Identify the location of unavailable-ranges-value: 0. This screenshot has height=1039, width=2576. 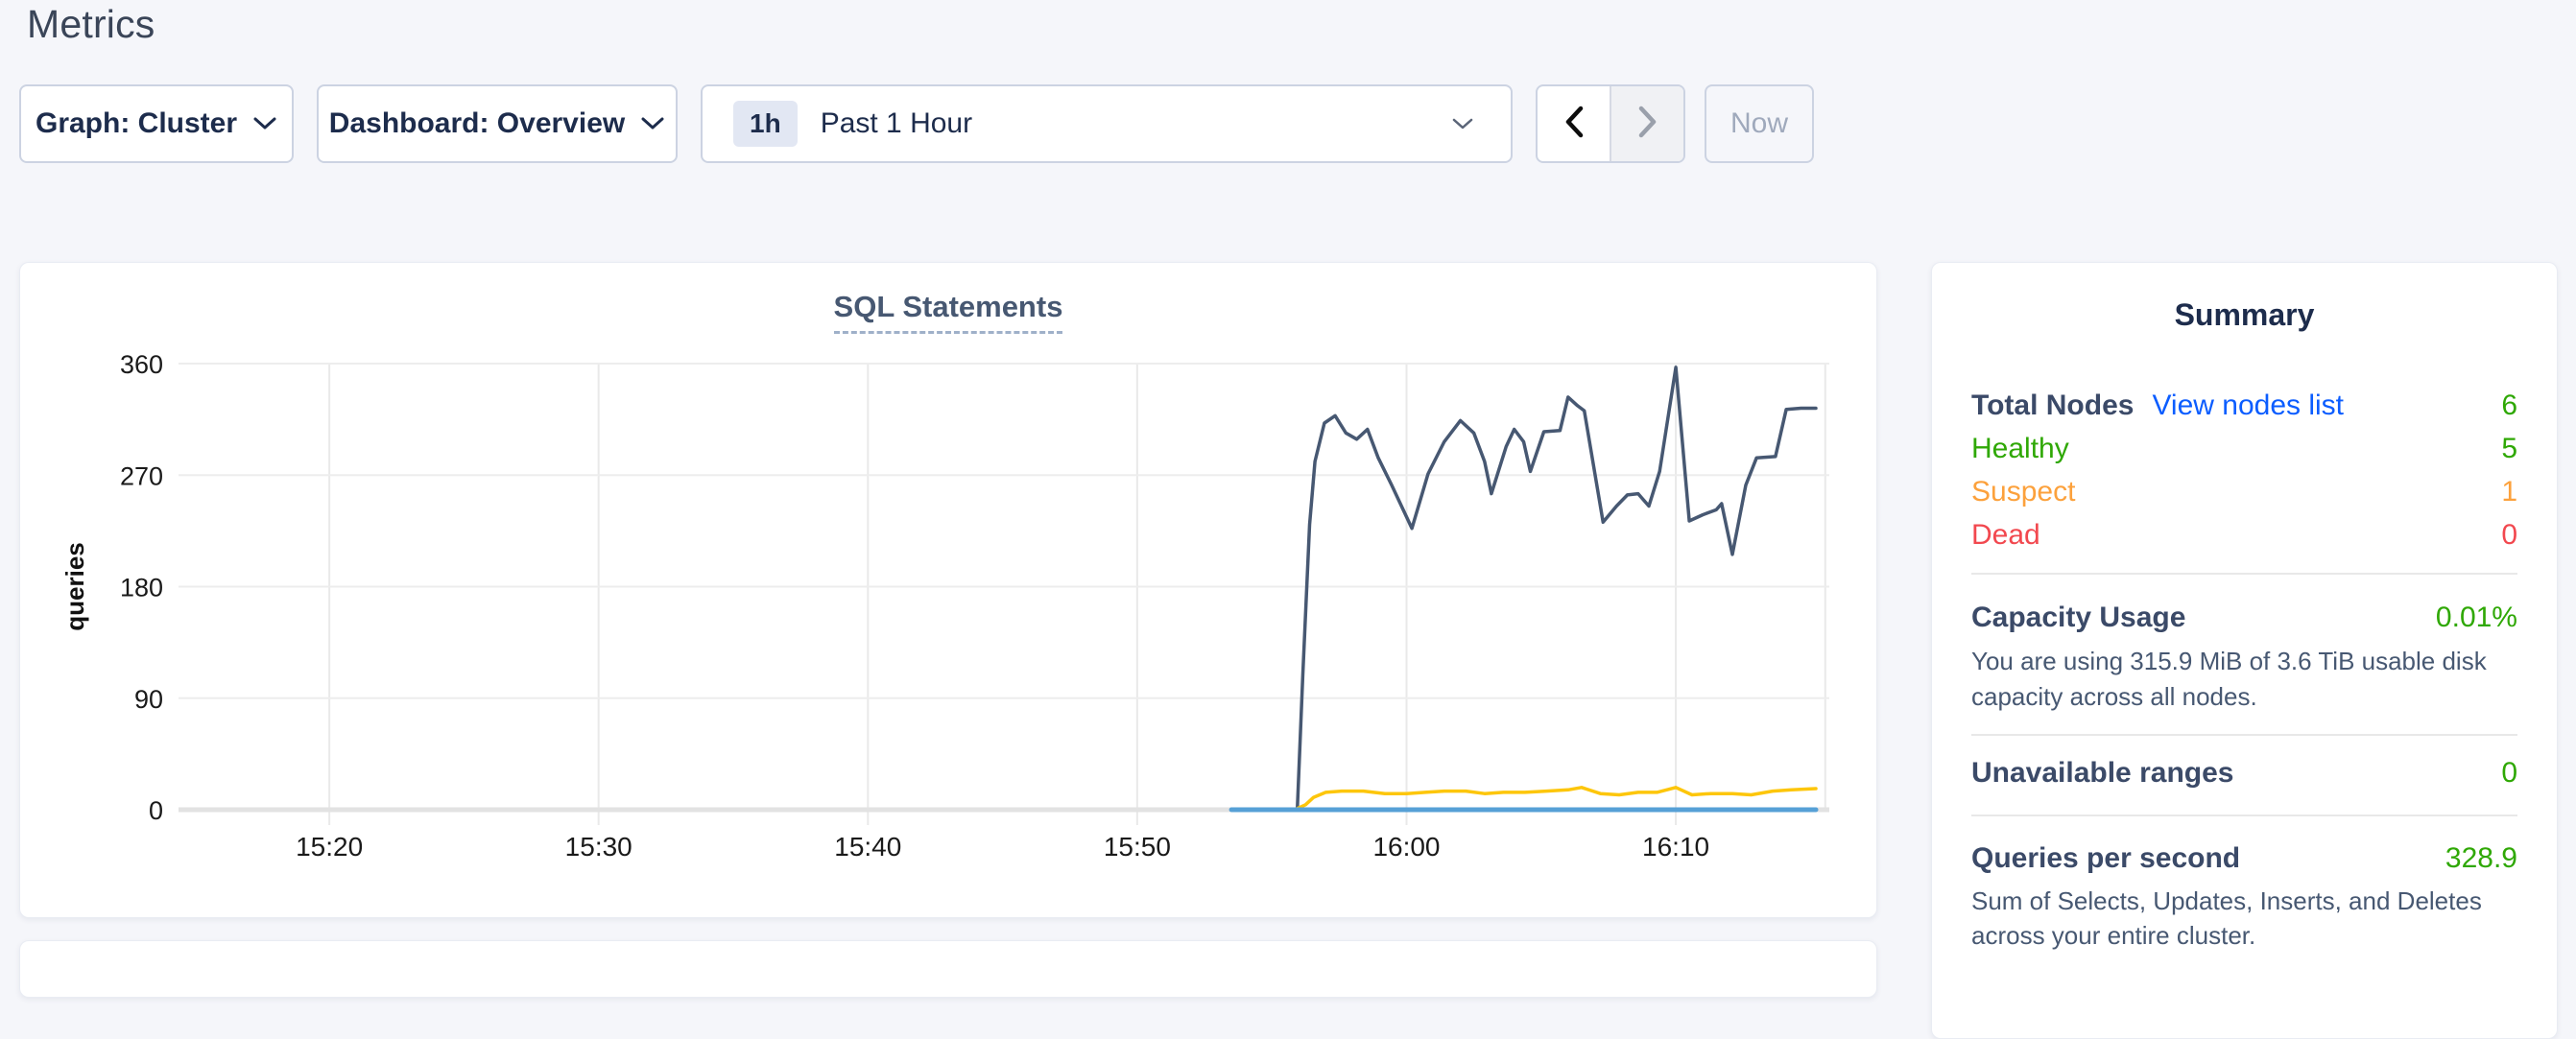
(2509, 773).